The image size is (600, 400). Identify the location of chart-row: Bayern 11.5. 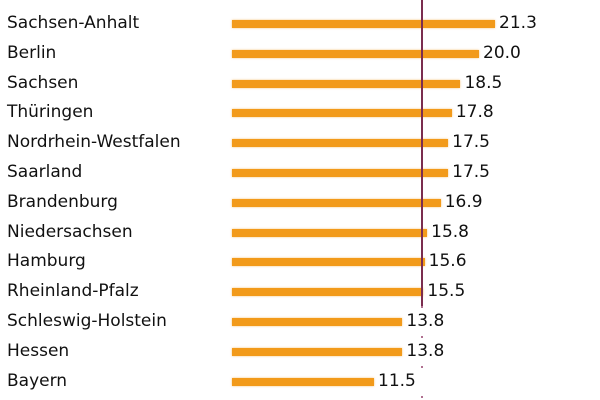
(300, 385).